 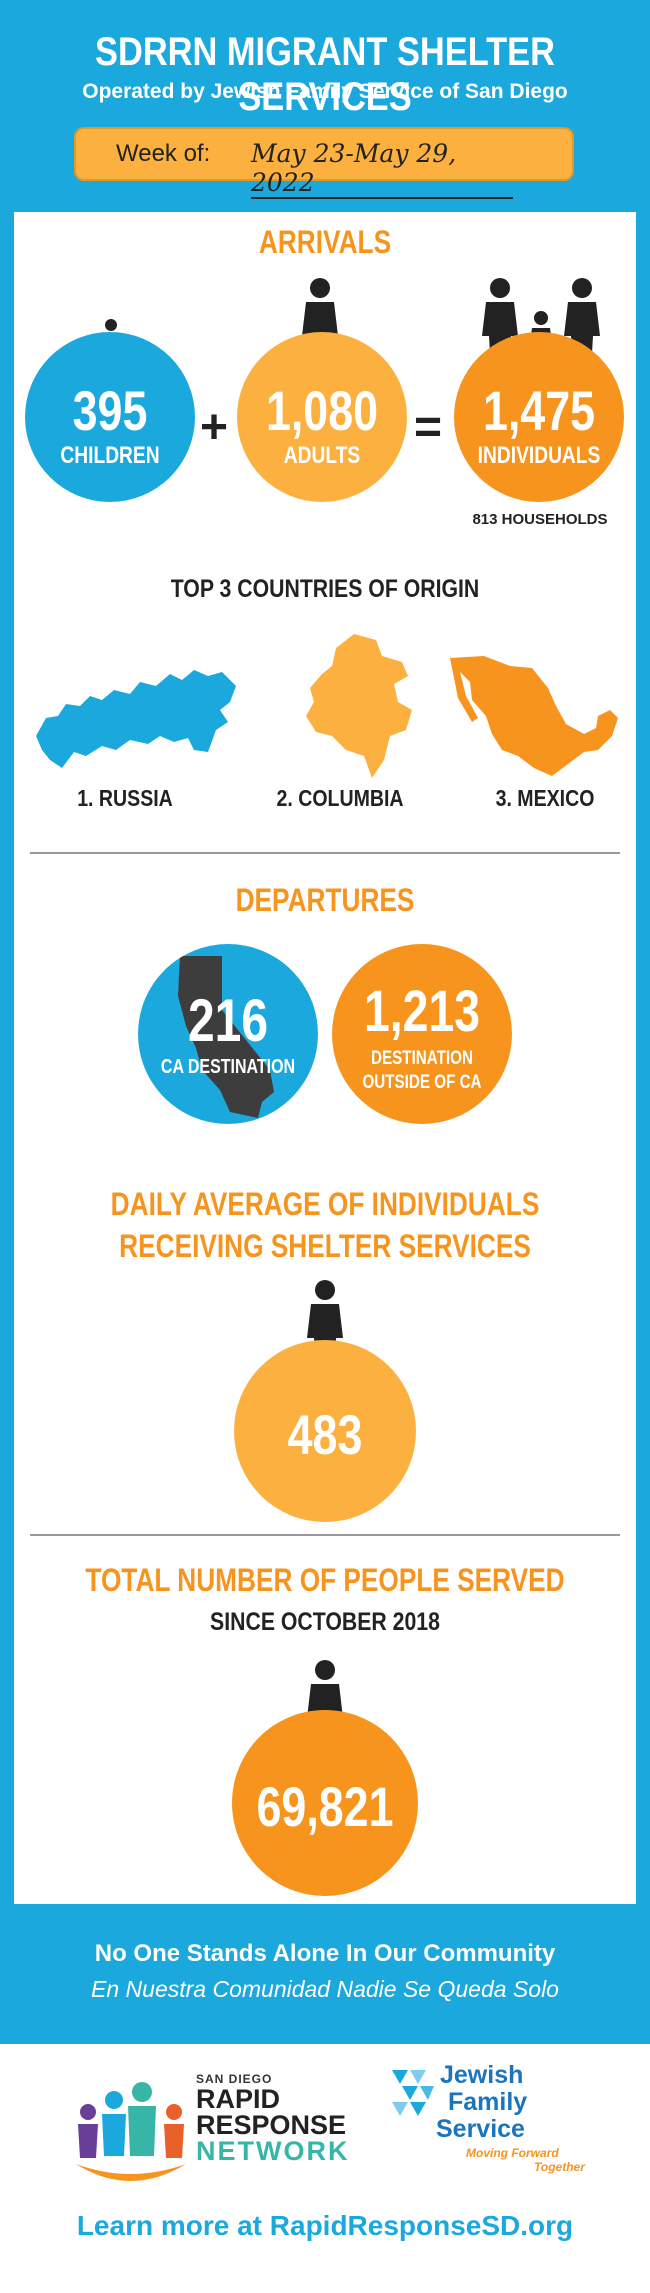 I want to click on countries-title: TOP 3 COUNTRIES OF ORIGIN, so click(x=325, y=589).